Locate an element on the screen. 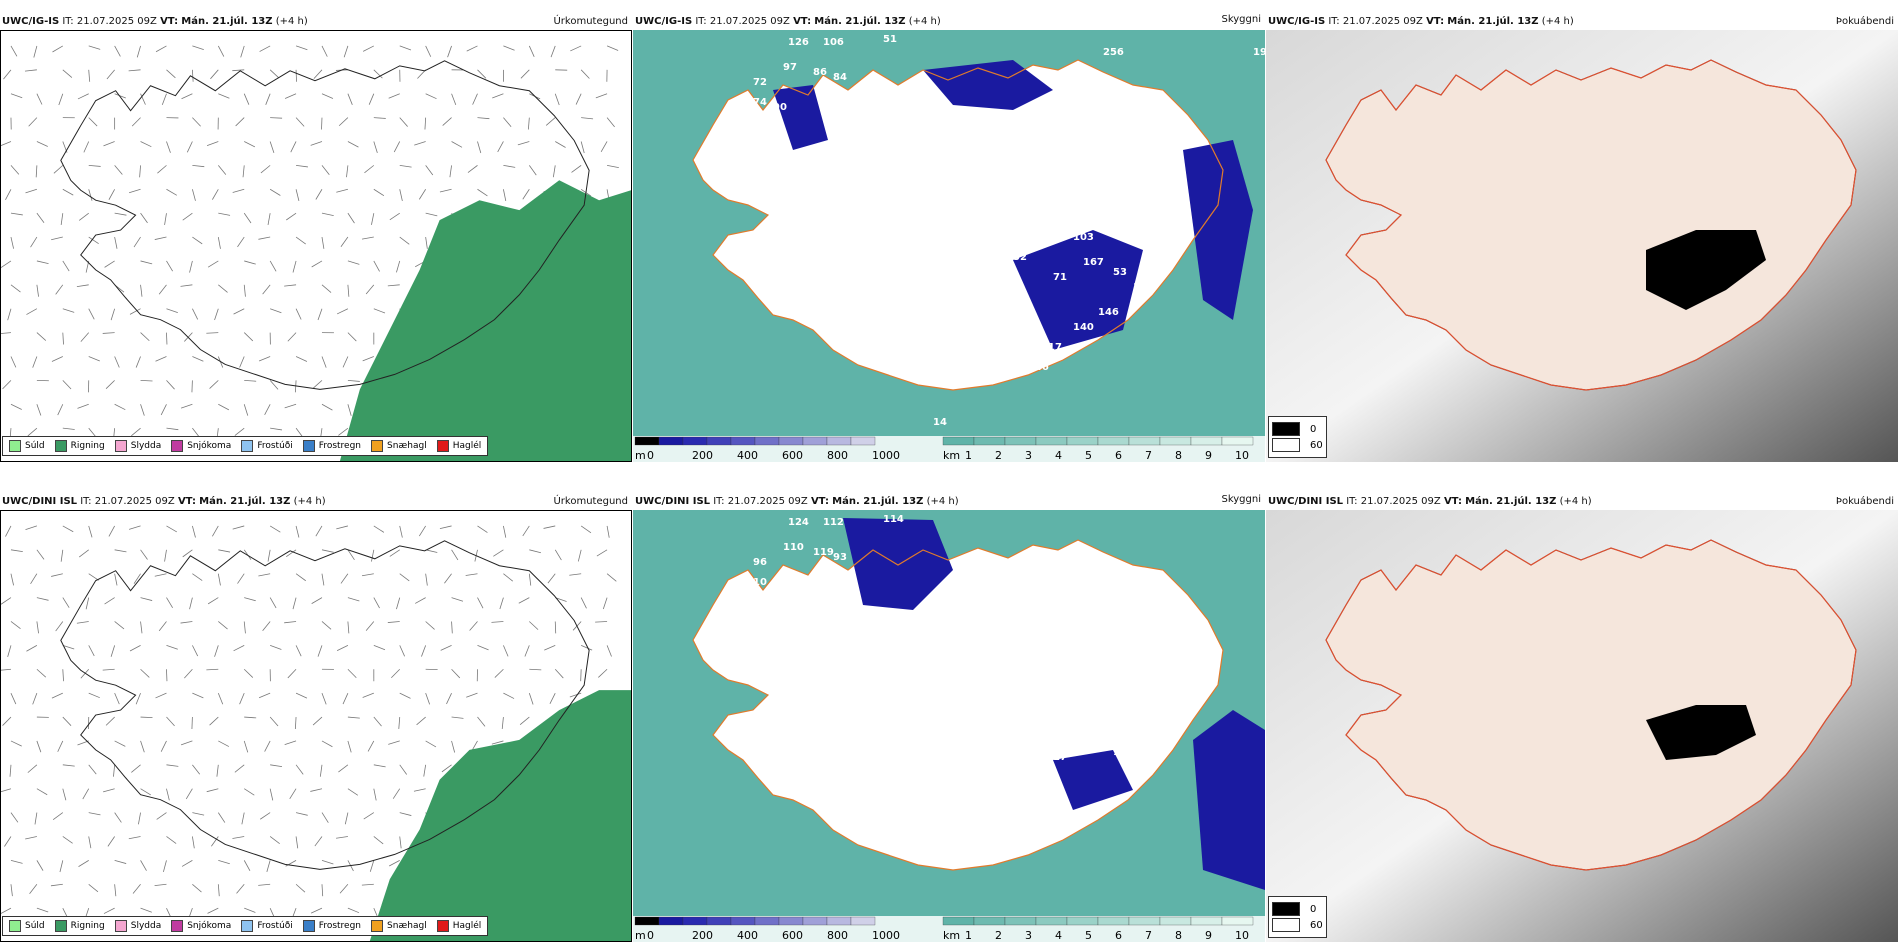  visibility-value: 12 is located at coordinates (1060, 702).